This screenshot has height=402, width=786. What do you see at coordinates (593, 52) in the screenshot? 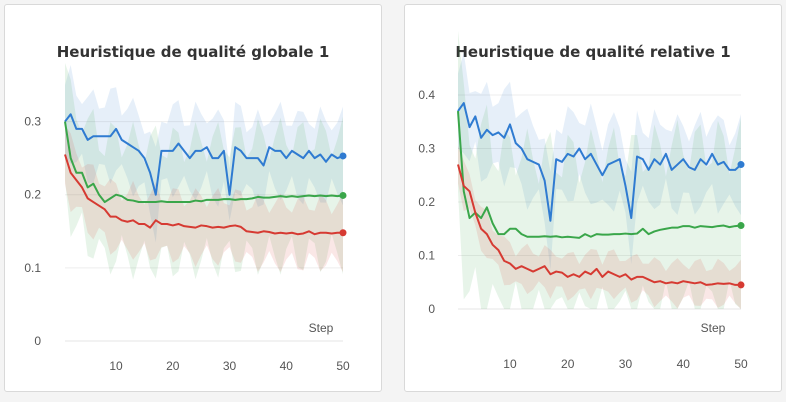
I see `chart-title: Heuristique de qualité relative 1` at bounding box center [593, 52].